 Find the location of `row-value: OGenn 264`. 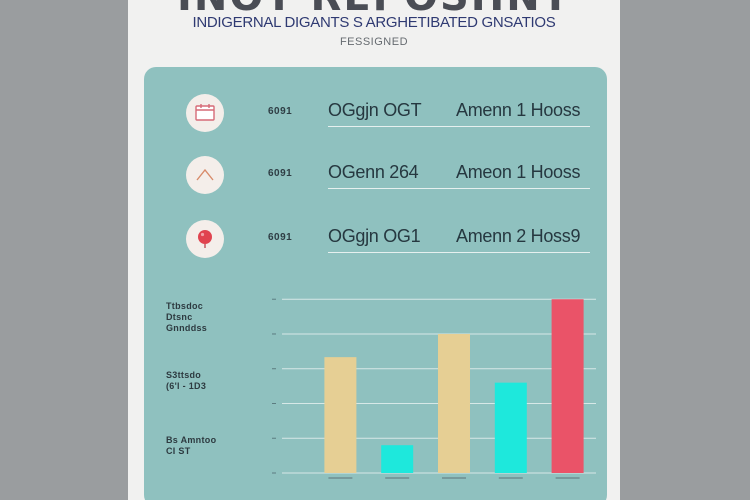

row-value: OGenn 264 is located at coordinates (373, 172).